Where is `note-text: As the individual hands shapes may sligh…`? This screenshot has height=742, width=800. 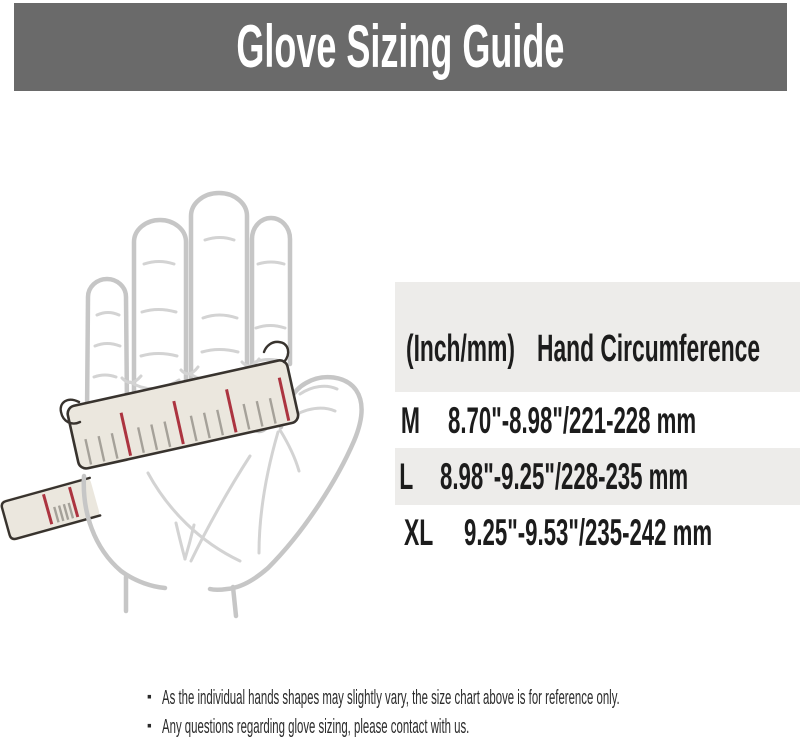
note-text: As the individual hands shapes may sligh… is located at coordinates (391, 697).